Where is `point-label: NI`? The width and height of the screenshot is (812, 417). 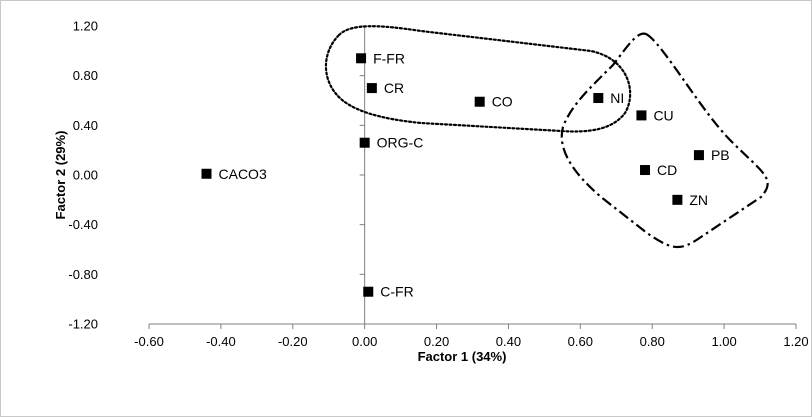 point-label: NI is located at coordinates (617, 98).